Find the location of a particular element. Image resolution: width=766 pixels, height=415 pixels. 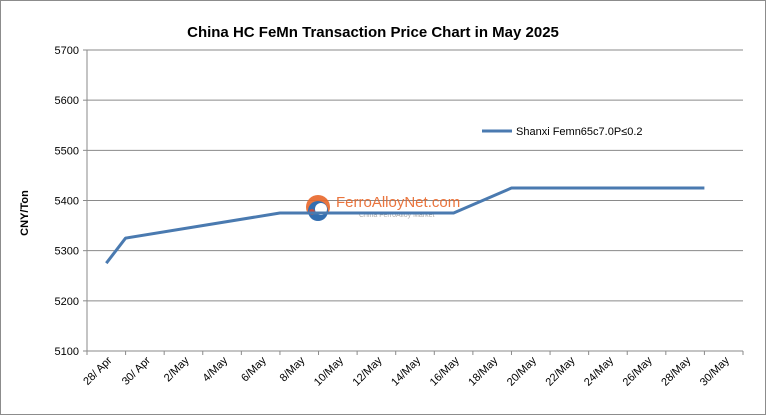

x-tick-label: 2/May is located at coordinates (177, 369).